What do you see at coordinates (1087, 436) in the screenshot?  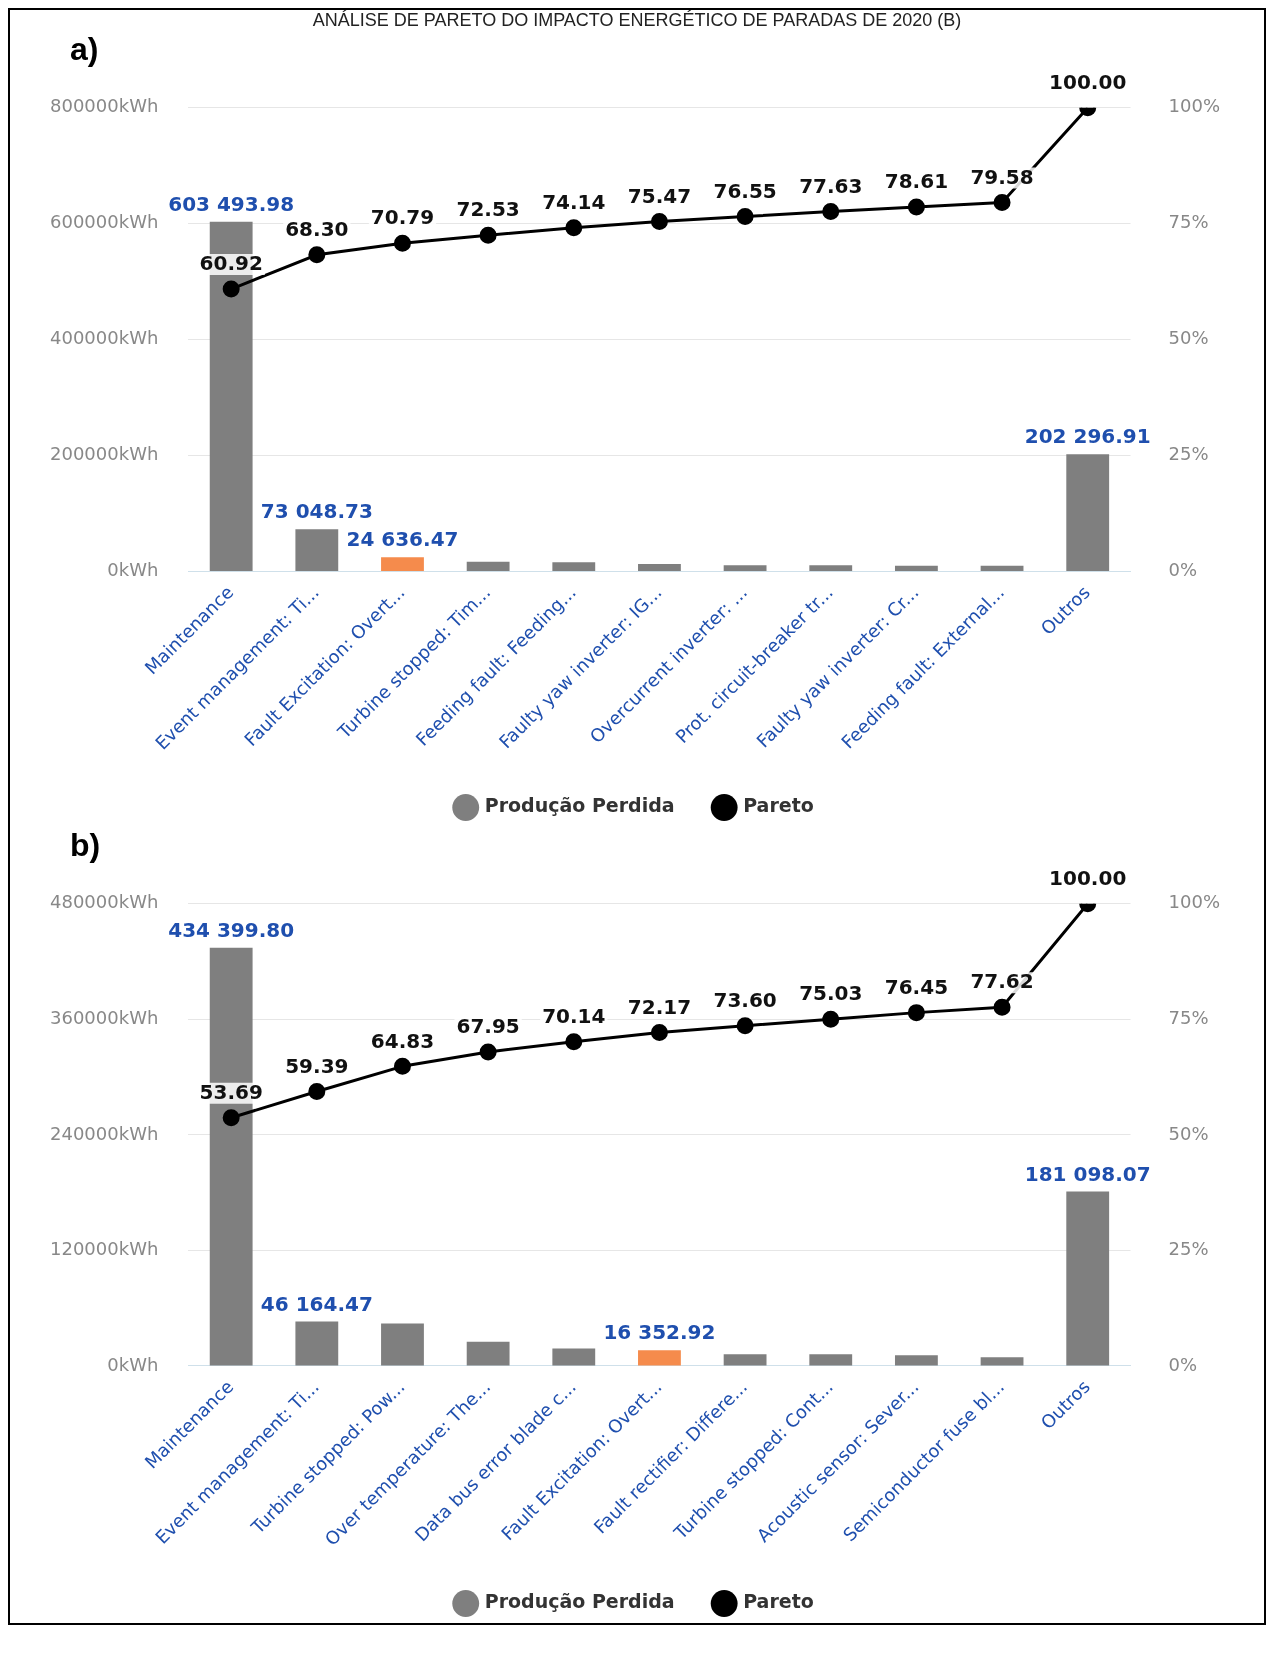 I see `data-label: 202 296.91` at bounding box center [1087, 436].